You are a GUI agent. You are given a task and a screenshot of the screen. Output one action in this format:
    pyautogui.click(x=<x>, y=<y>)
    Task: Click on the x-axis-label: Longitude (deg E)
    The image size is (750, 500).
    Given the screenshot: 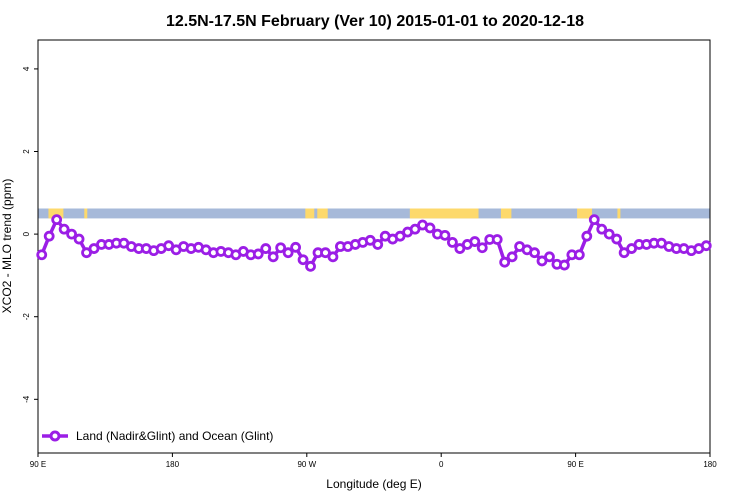 What is the action you would take?
    pyautogui.click(x=373, y=484)
    